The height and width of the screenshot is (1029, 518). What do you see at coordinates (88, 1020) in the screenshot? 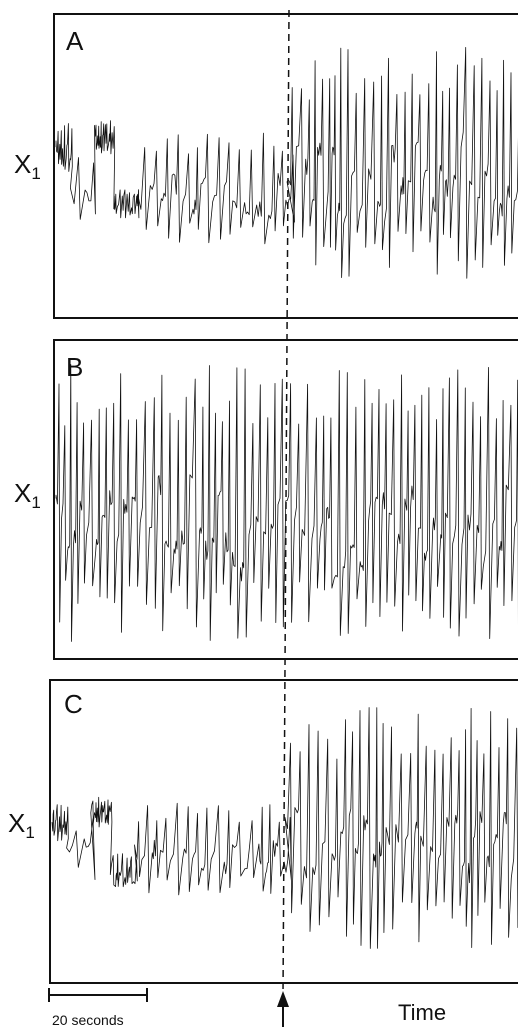
I see `scale-bar-label: 20 seconds` at bounding box center [88, 1020].